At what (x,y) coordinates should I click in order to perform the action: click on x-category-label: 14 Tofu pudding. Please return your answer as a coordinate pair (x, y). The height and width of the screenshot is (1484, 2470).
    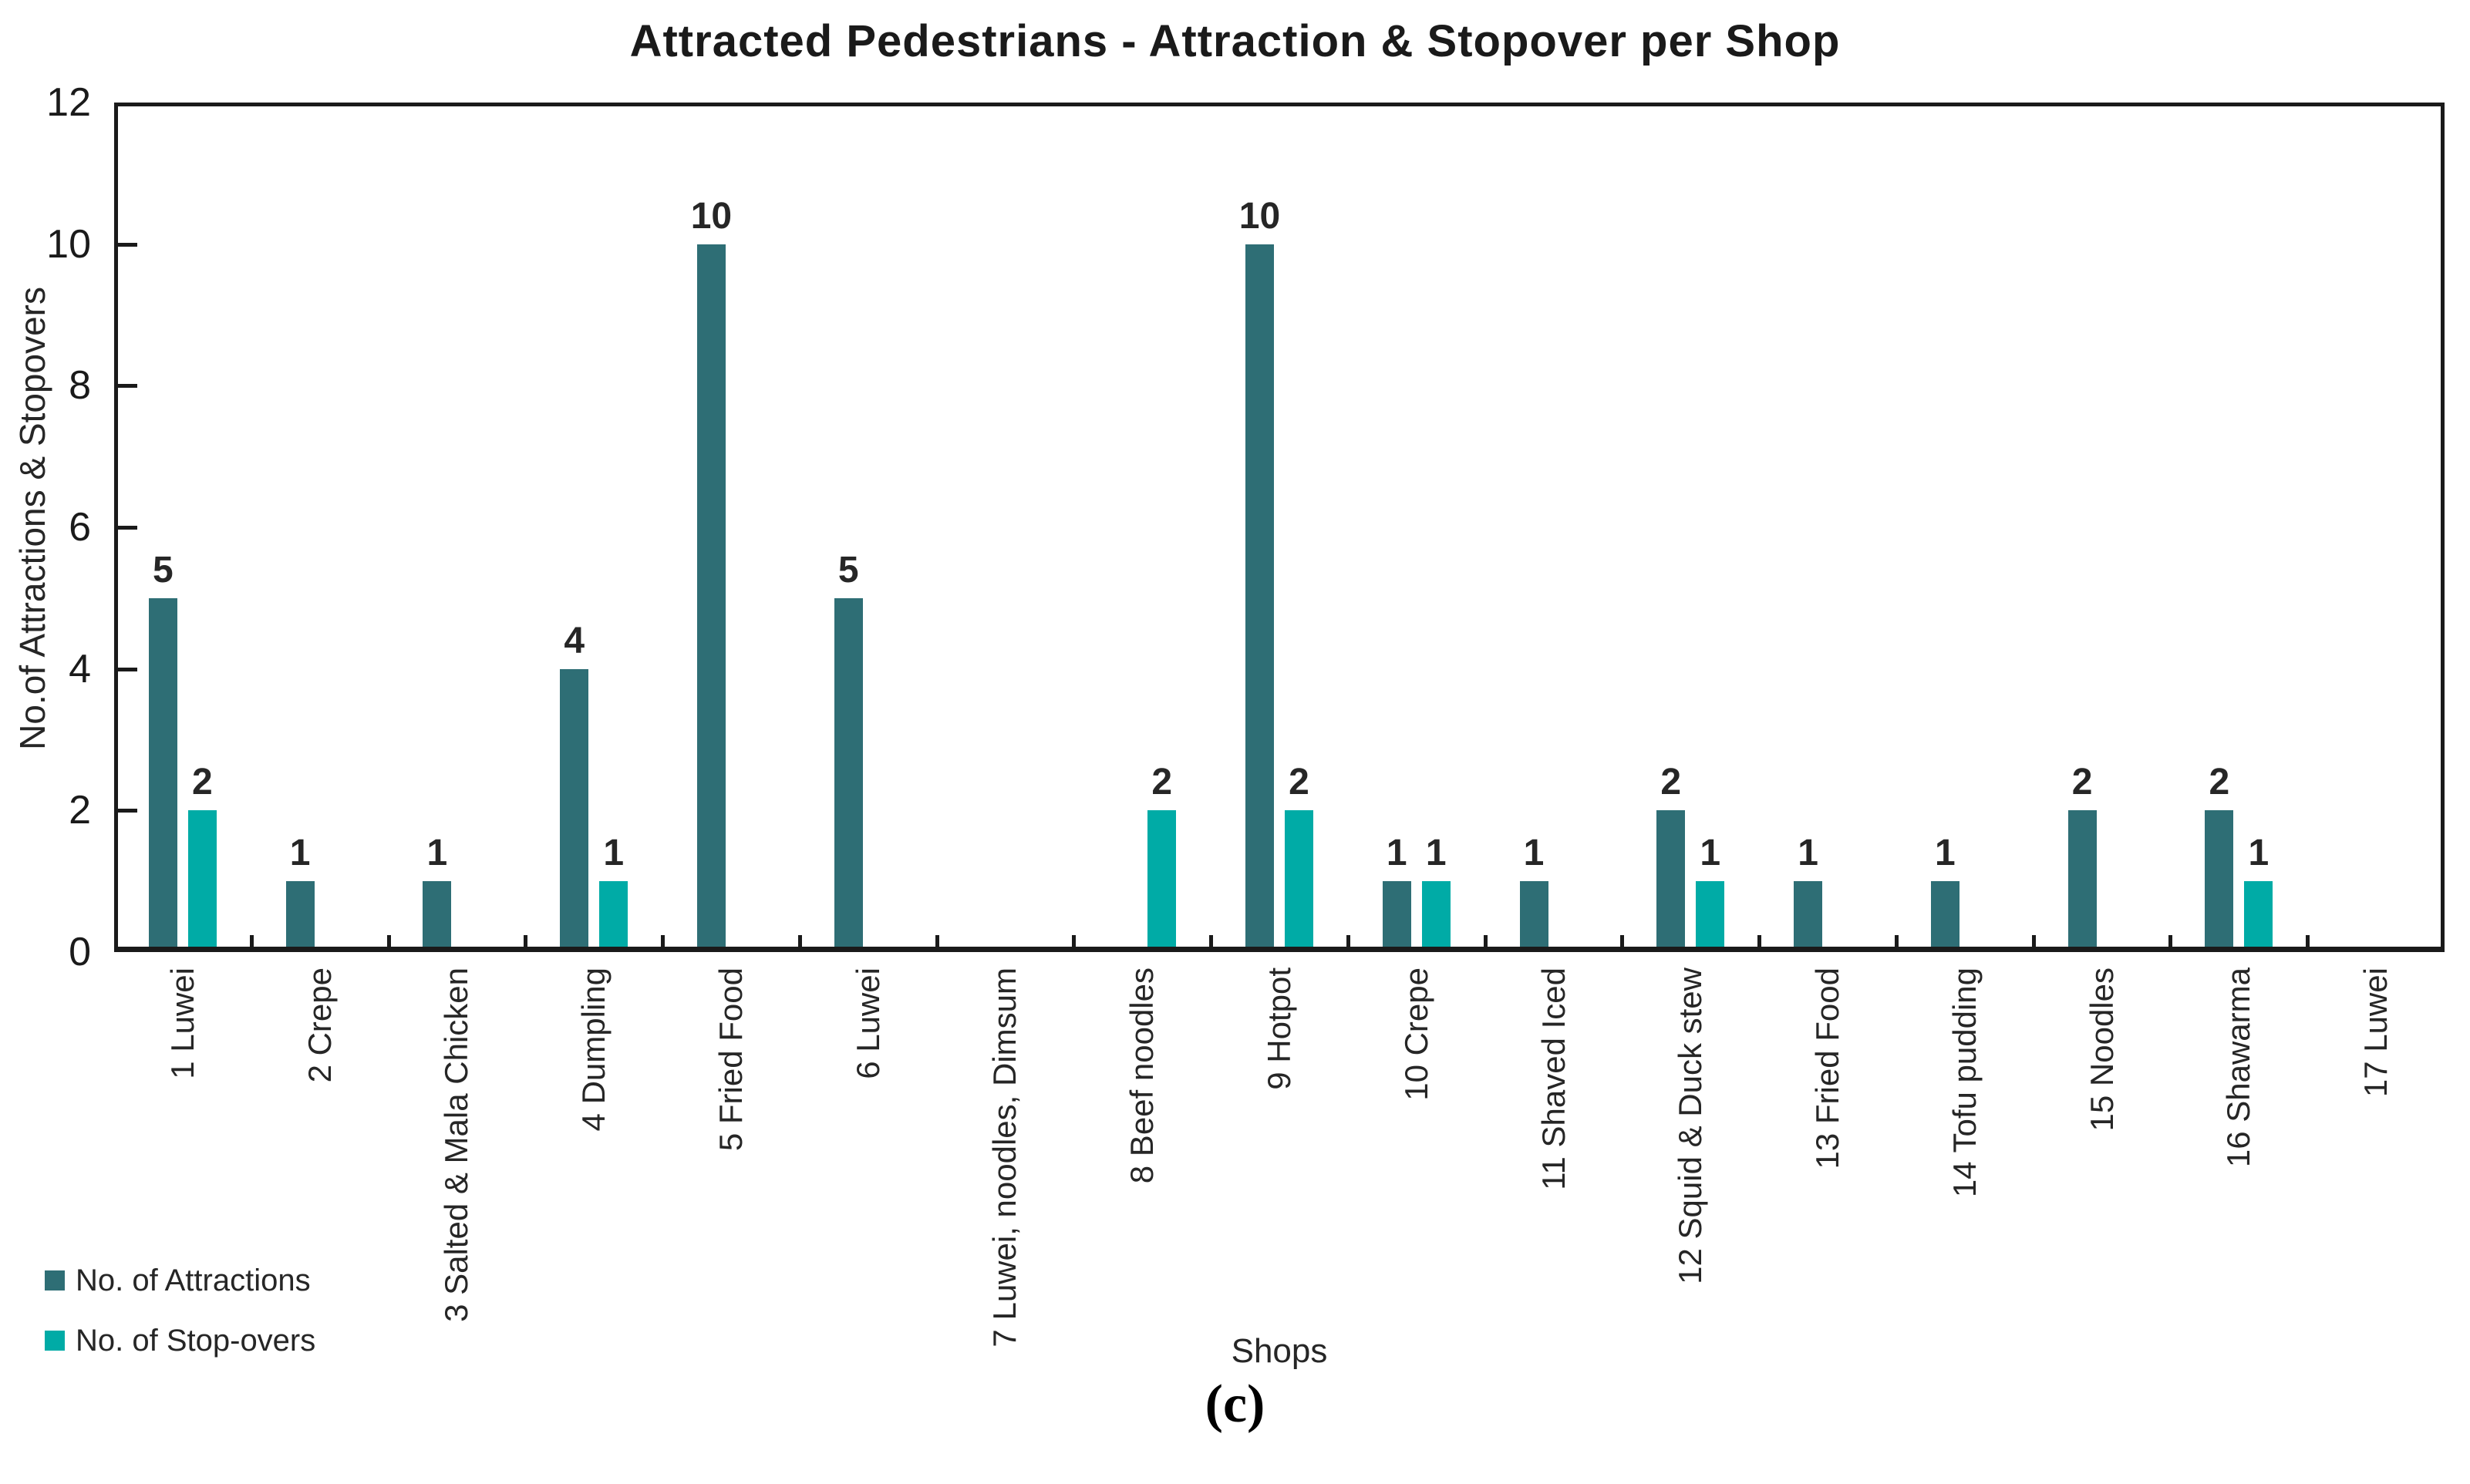
    Looking at the image, I should click on (1965, 1082).